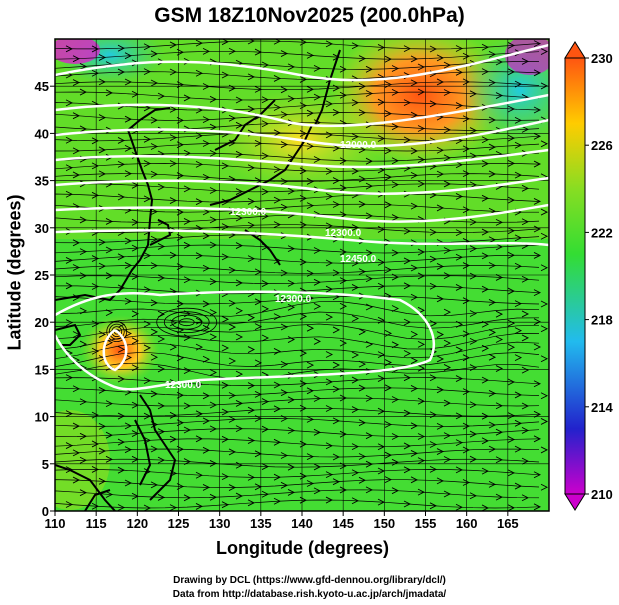 The width and height of the screenshot is (619, 605). I want to click on y-tick-label: 40, so click(42, 133).